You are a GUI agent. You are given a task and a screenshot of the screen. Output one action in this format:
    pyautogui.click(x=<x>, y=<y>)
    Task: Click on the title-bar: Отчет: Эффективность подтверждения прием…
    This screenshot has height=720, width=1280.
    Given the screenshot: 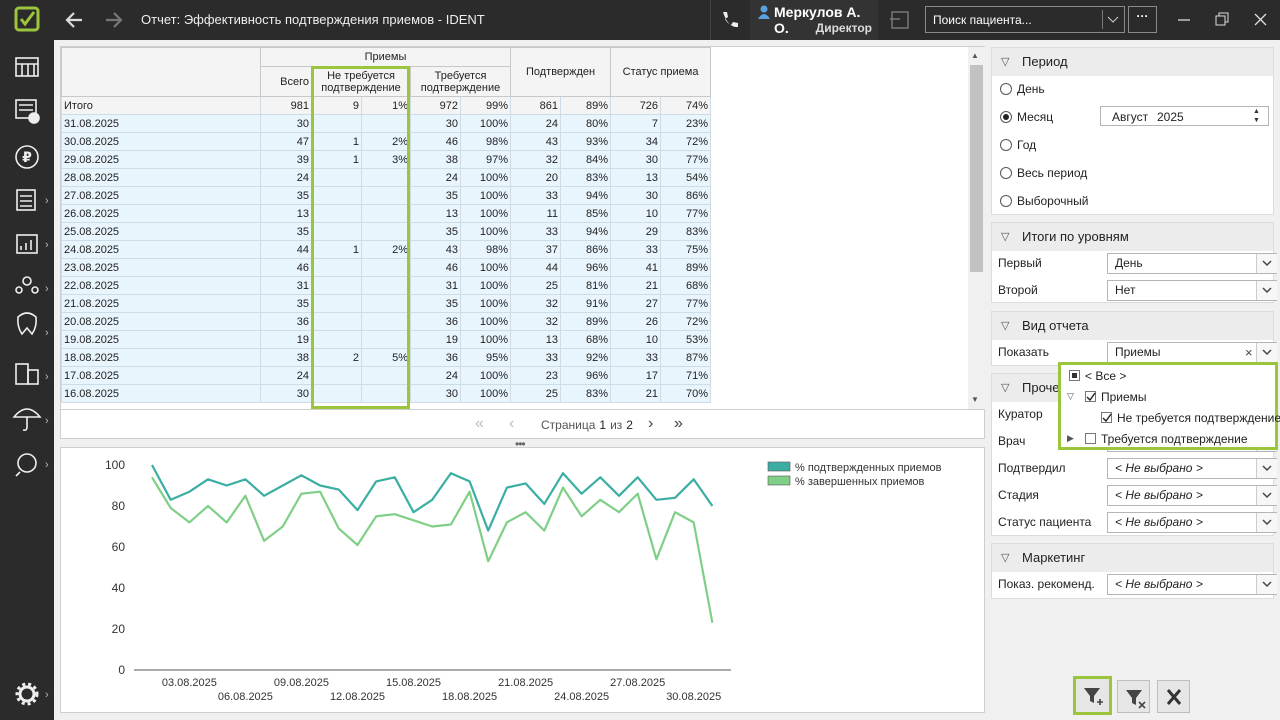 What is the action you would take?
    pyautogui.click(x=640, y=20)
    